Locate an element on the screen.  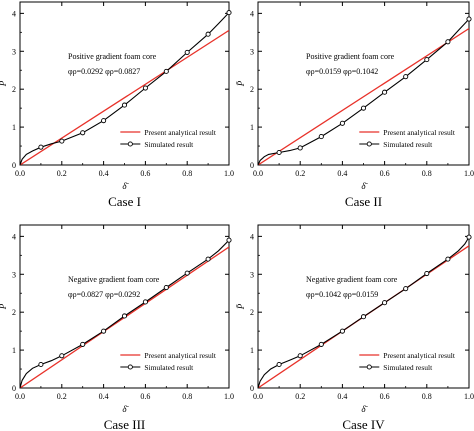
annotation-params: φρ=0.0827 φρ=0.0292 is located at coordinates (104, 294).